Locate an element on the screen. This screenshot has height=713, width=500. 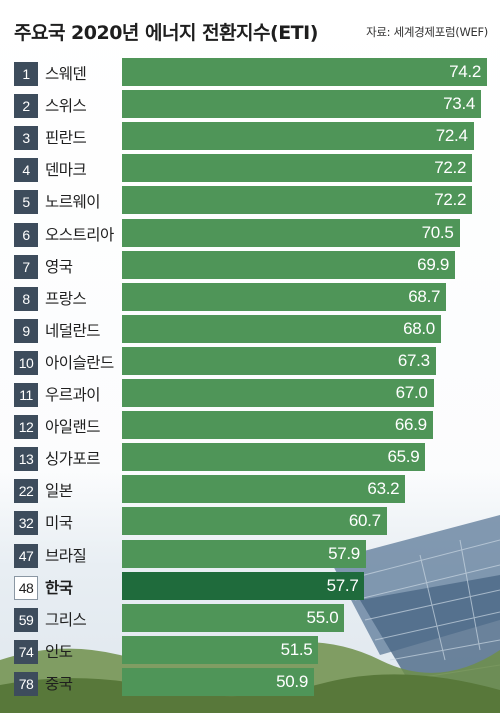
bar-row: 9 네덜란드 68.0 is located at coordinates (250, 330).